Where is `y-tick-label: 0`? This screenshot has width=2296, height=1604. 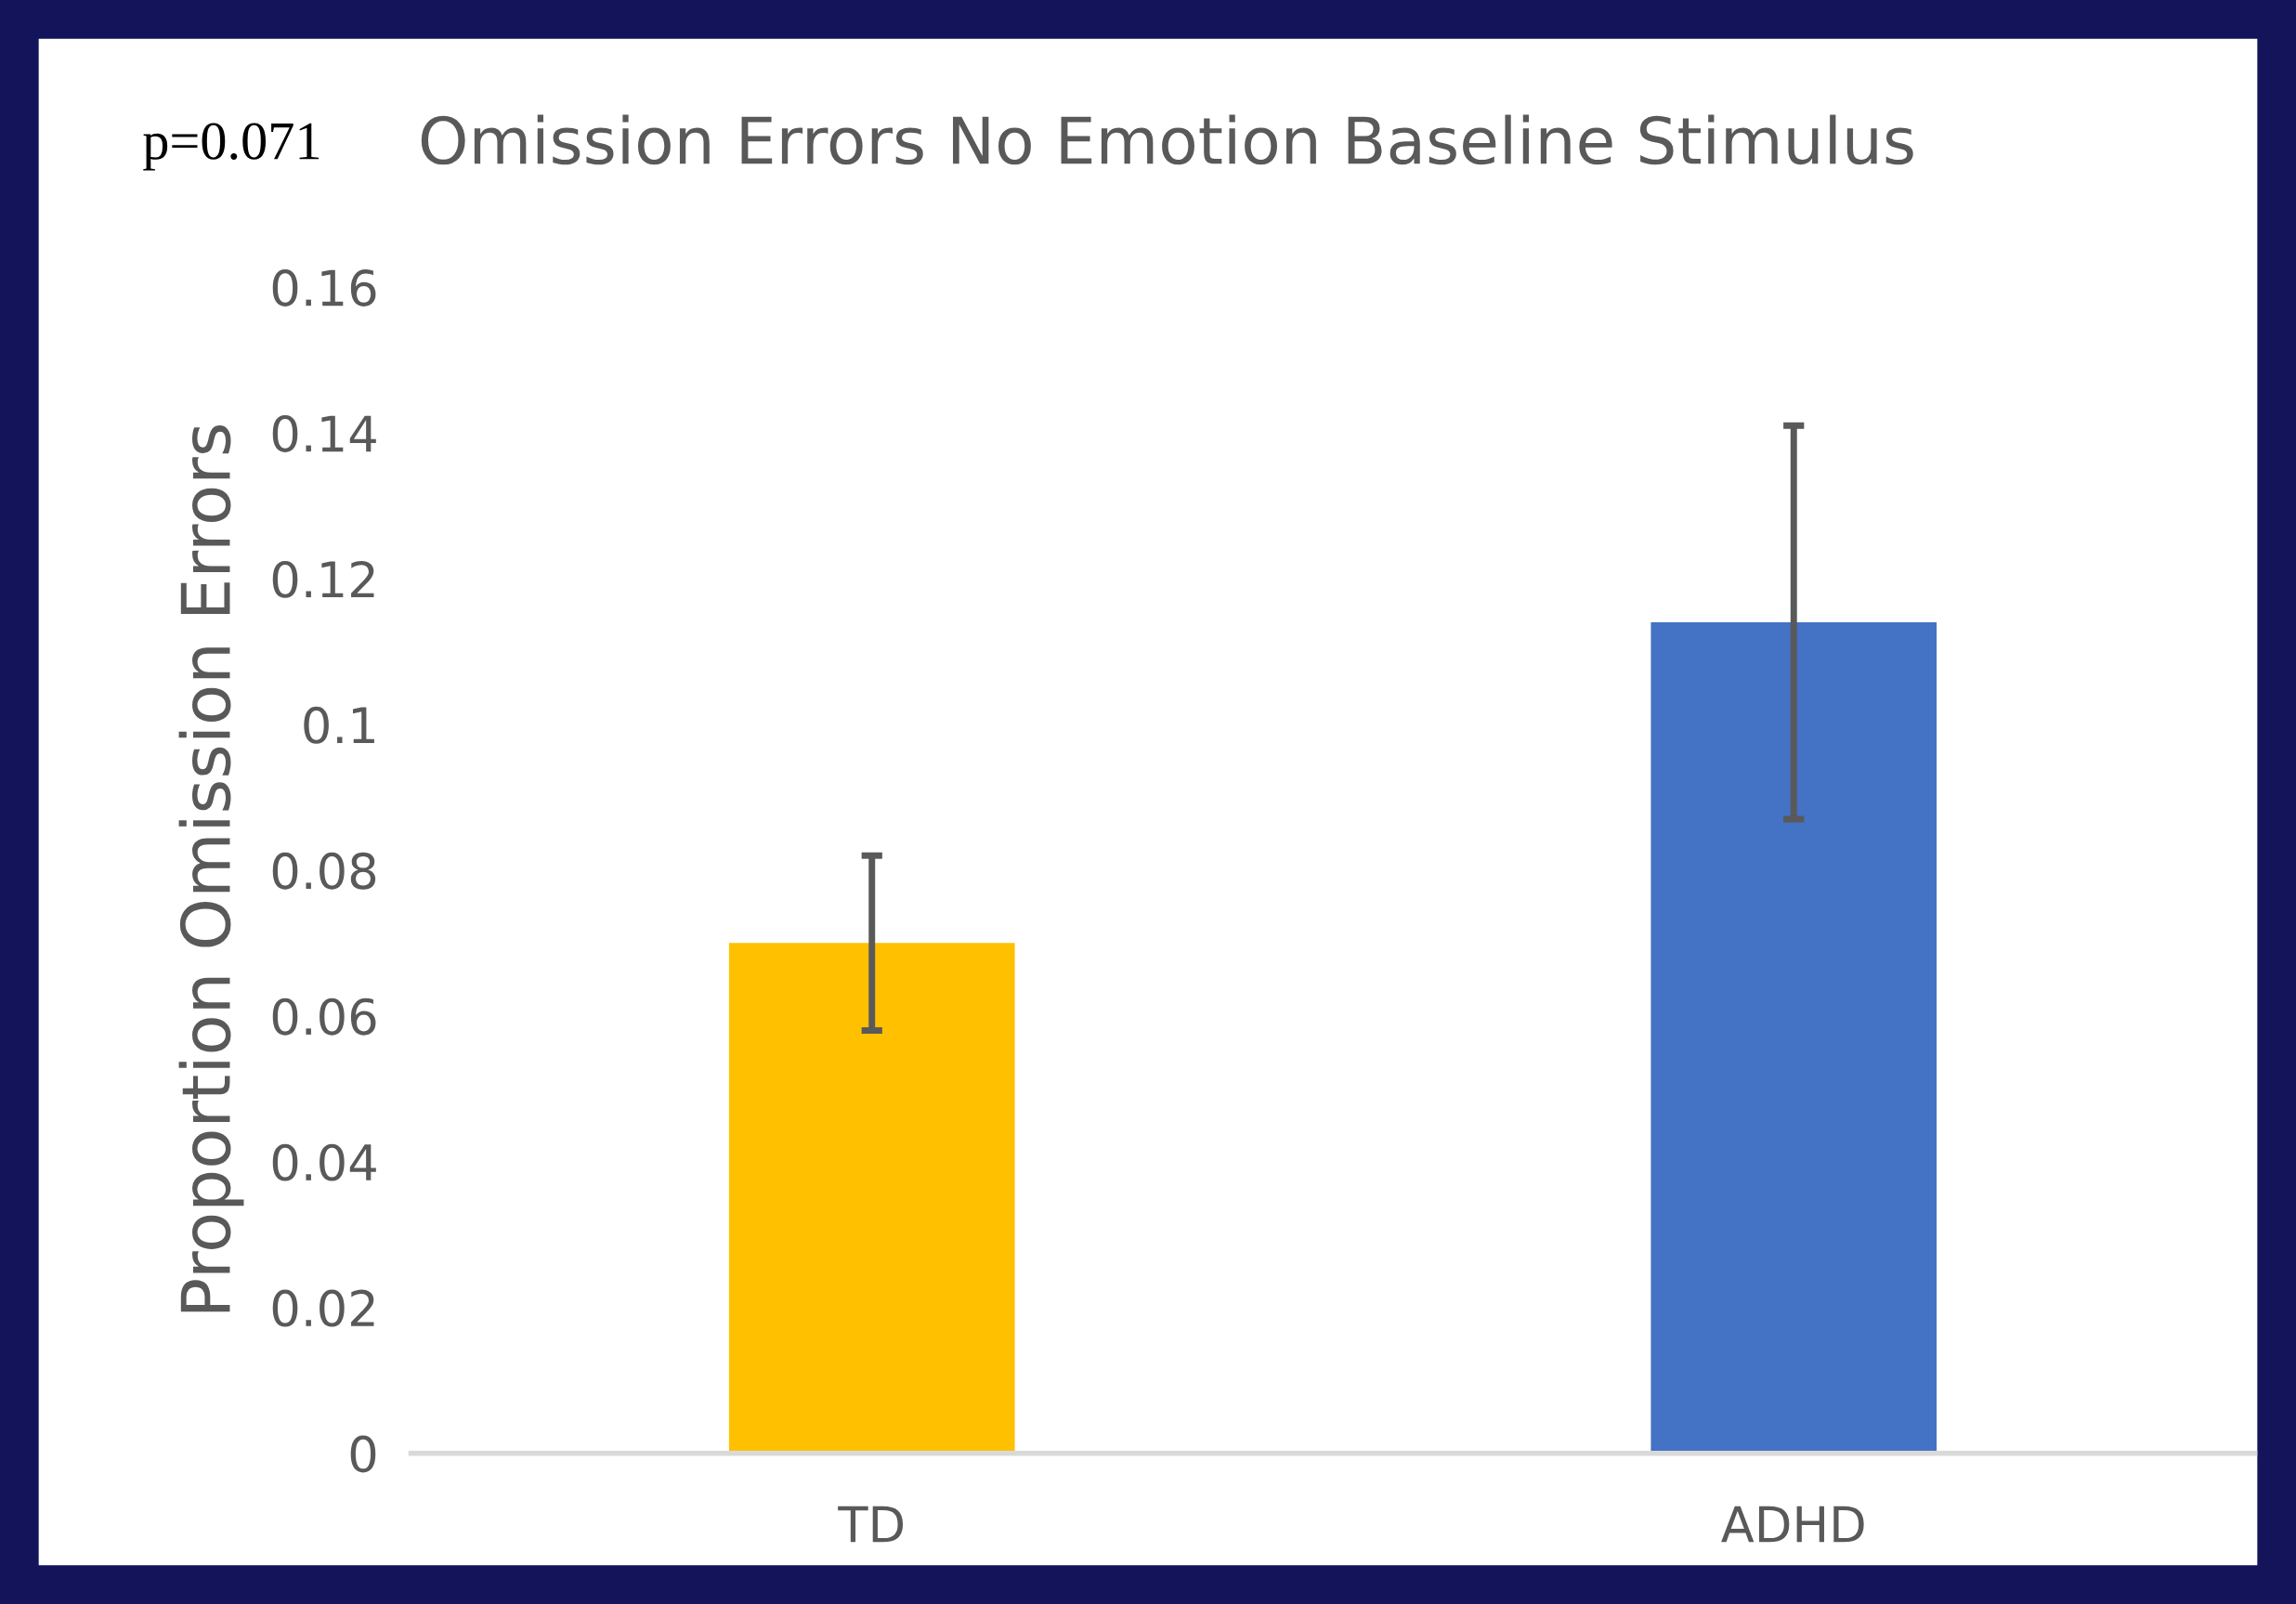 y-tick-label: 0 is located at coordinates (363, 1454).